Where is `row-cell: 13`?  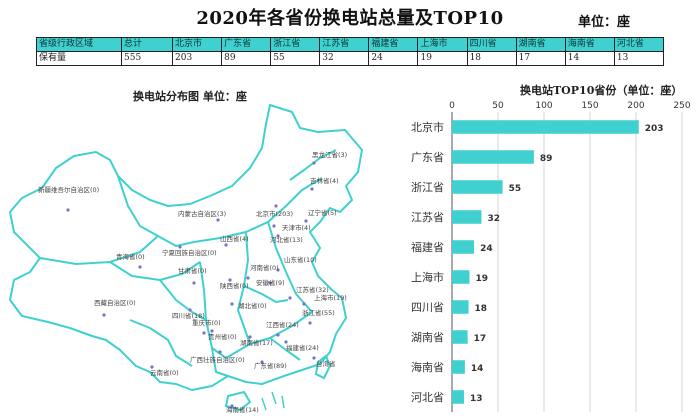
row-cell: 13 is located at coordinates (639, 58).